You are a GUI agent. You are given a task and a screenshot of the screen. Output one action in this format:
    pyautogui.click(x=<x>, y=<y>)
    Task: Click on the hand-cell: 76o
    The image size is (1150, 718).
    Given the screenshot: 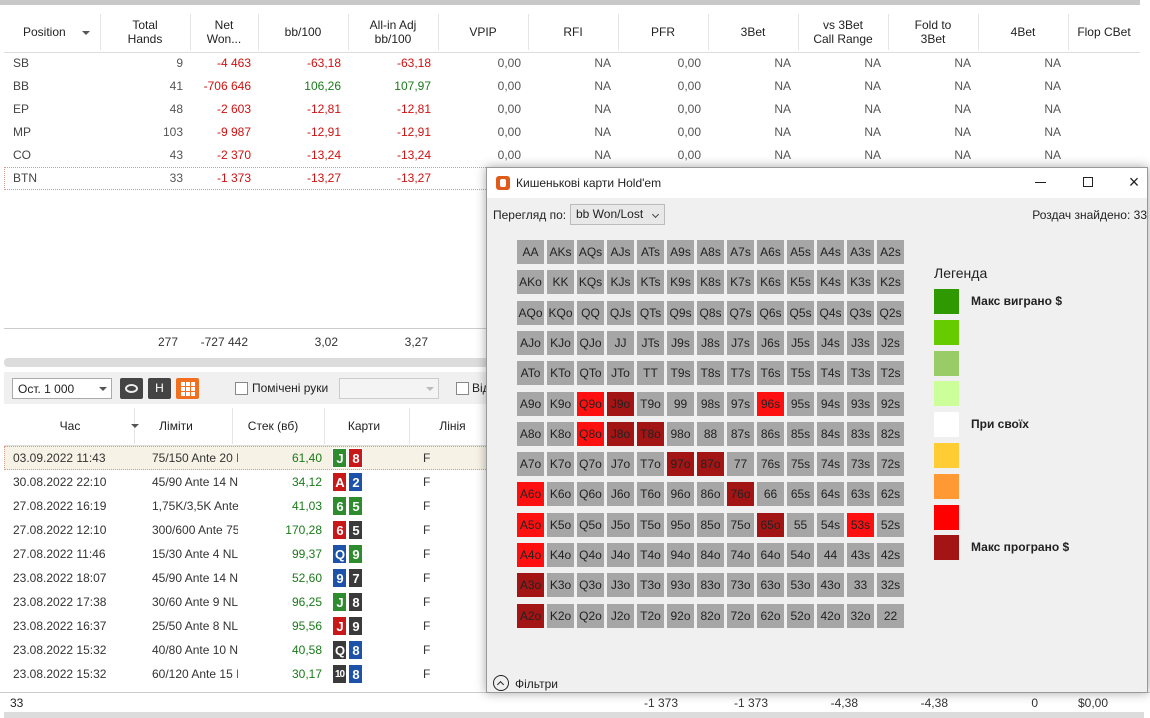 What is the action you would take?
    pyautogui.click(x=740, y=494)
    